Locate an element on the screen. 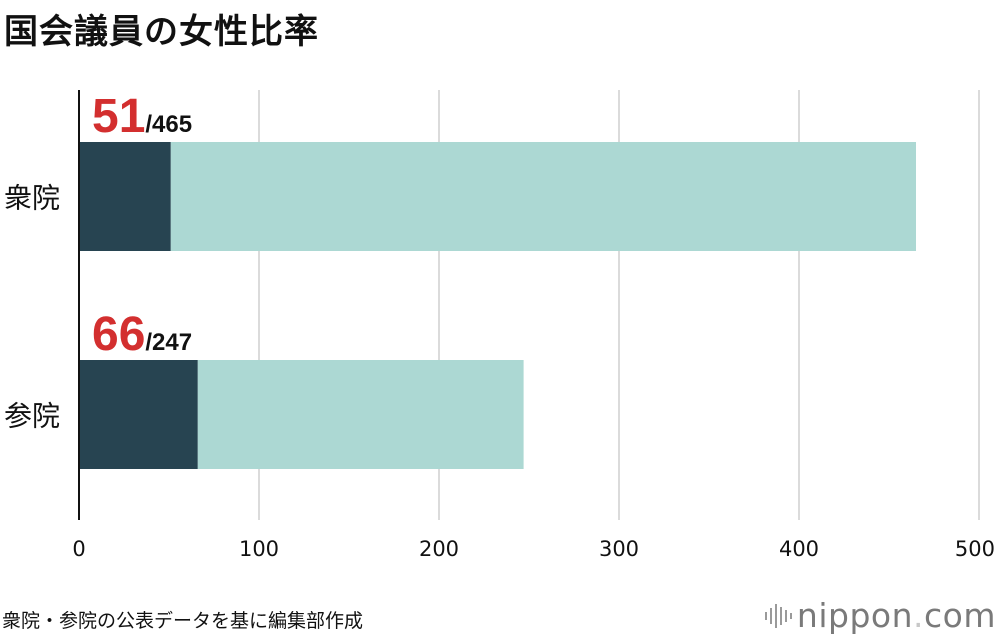  value-labels: 51/465 66/247 is located at coordinates (142, 225).